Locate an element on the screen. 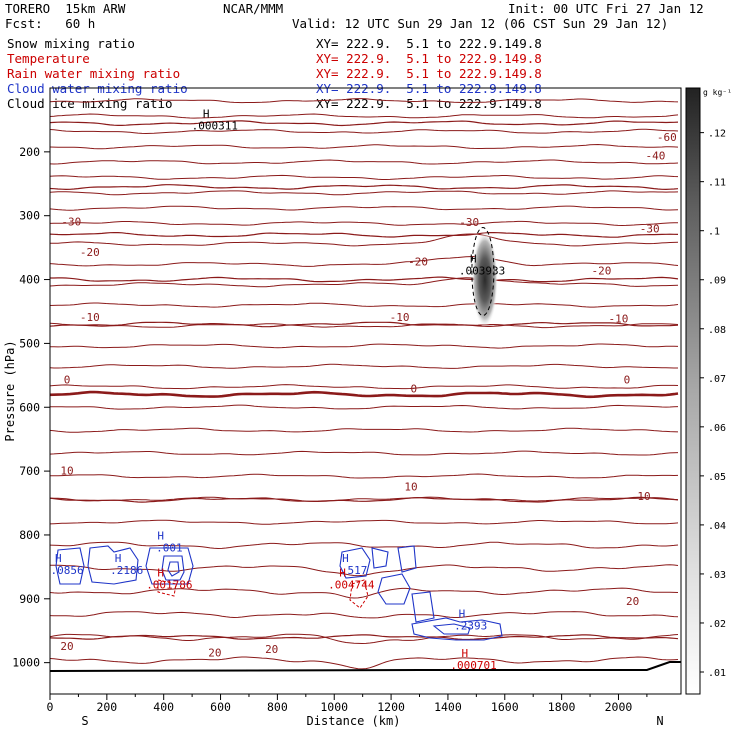 Image resolution: width=740 pixels, height=740 pixels. maximum-value-label: .000701 is located at coordinates (473, 665).